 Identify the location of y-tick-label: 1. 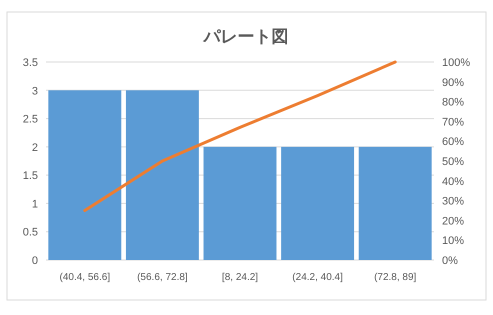
(35, 204).